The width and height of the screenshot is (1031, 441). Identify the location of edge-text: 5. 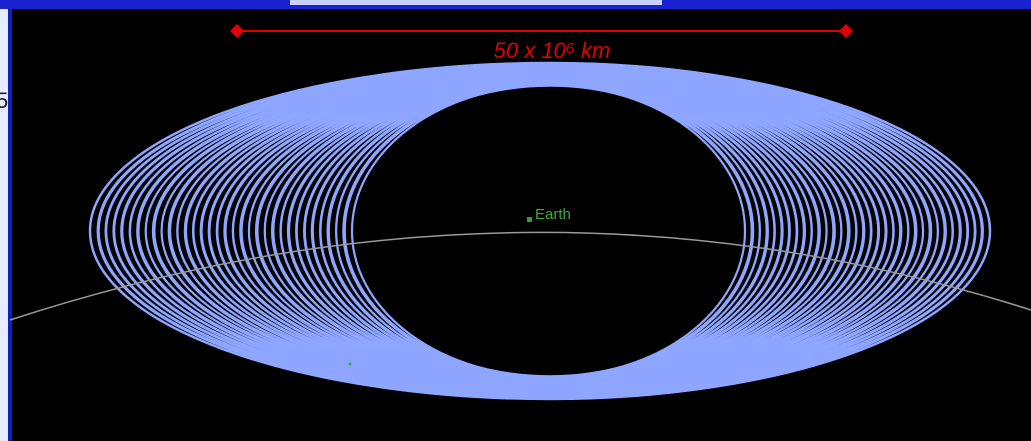
(4, 100).